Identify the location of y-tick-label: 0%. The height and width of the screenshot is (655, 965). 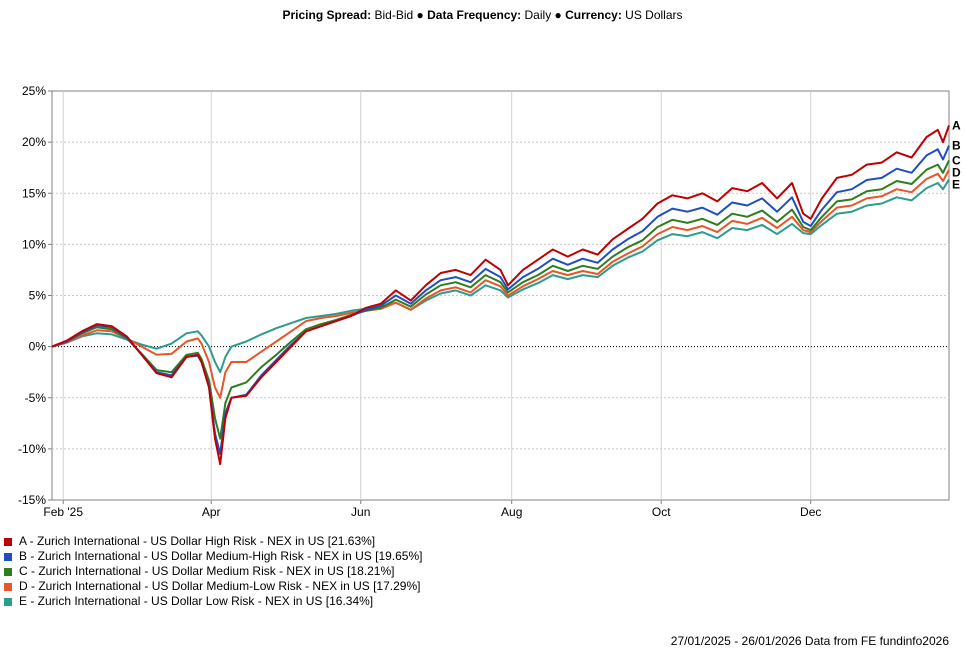
(38, 347).